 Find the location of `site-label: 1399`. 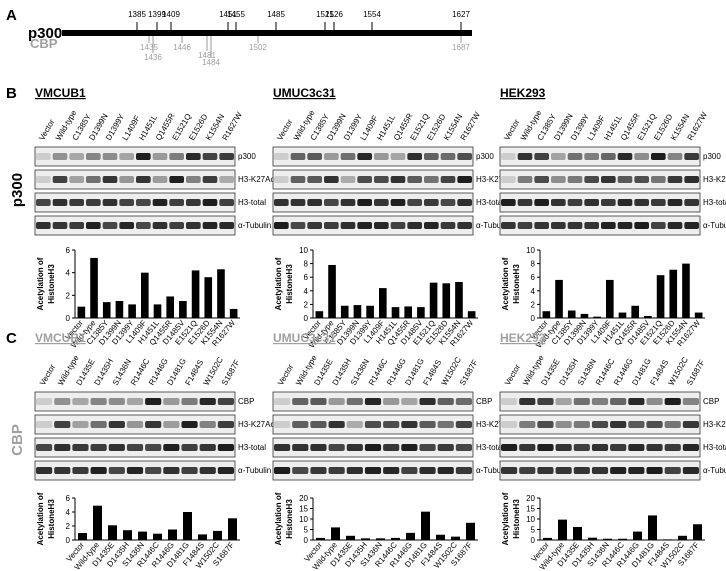

site-label: 1399 is located at coordinates (157, 14).